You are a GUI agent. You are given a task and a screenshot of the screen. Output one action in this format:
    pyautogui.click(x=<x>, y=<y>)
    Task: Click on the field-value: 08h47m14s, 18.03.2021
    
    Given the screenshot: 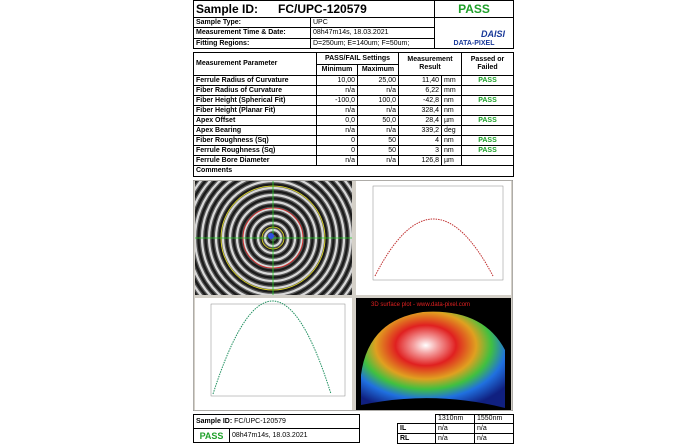 What is the action you would take?
    pyautogui.click(x=372, y=33)
    